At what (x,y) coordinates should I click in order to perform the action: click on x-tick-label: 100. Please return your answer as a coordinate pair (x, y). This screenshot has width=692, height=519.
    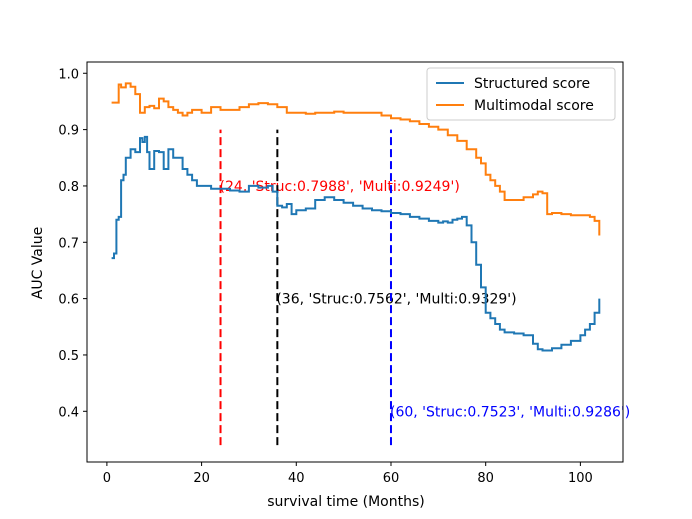
    Looking at the image, I should click on (580, 478).